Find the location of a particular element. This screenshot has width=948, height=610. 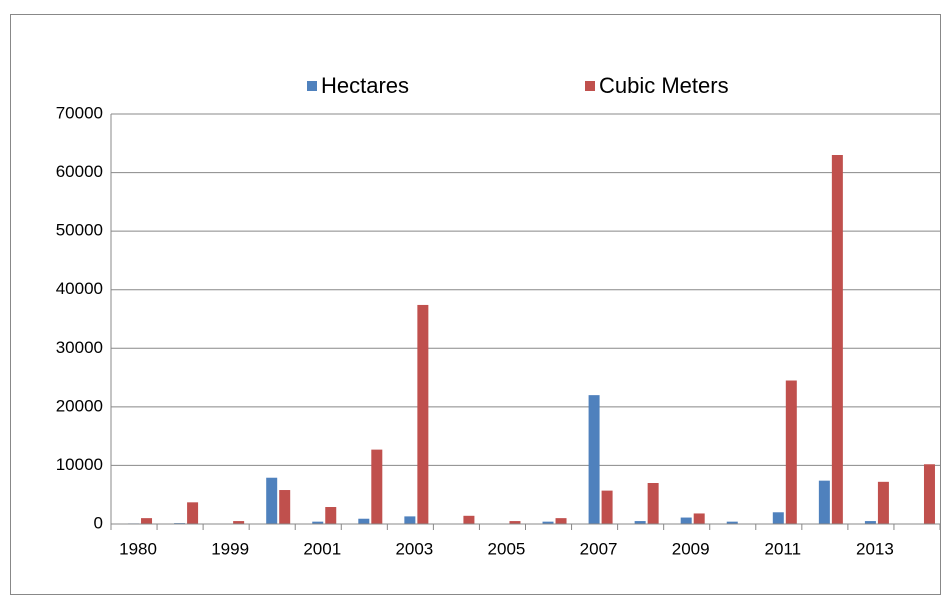

x-tick-label: 2013 is located at coordinates (875, 548).